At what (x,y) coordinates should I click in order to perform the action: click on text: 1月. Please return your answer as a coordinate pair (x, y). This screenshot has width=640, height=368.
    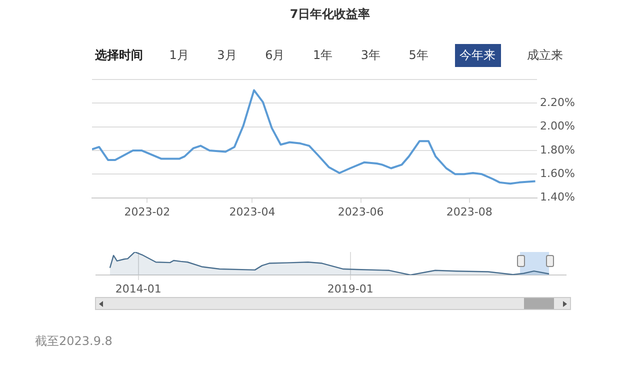
    Looking at the image, I should click on (179, 55).